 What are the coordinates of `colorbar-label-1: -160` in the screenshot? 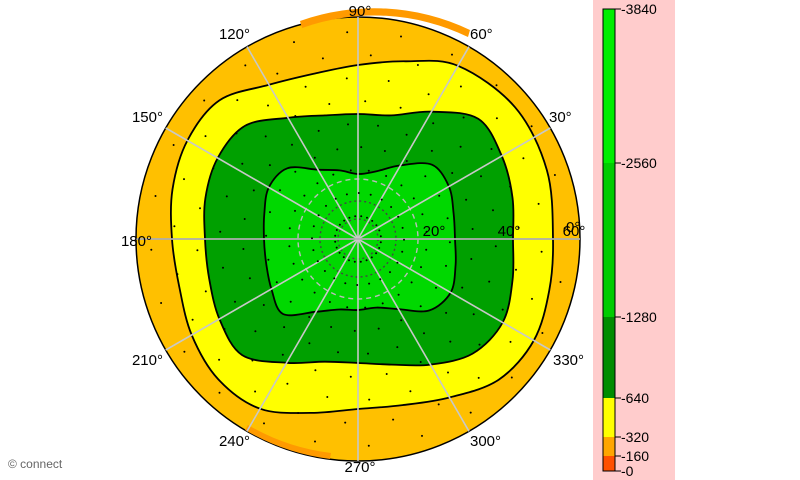 It's located at (635, 456).